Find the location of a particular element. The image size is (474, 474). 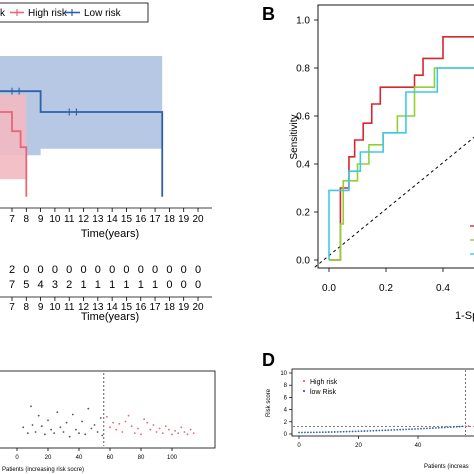

scatter-c-x-tick-label: 40 is located at coordinates (79, 458).